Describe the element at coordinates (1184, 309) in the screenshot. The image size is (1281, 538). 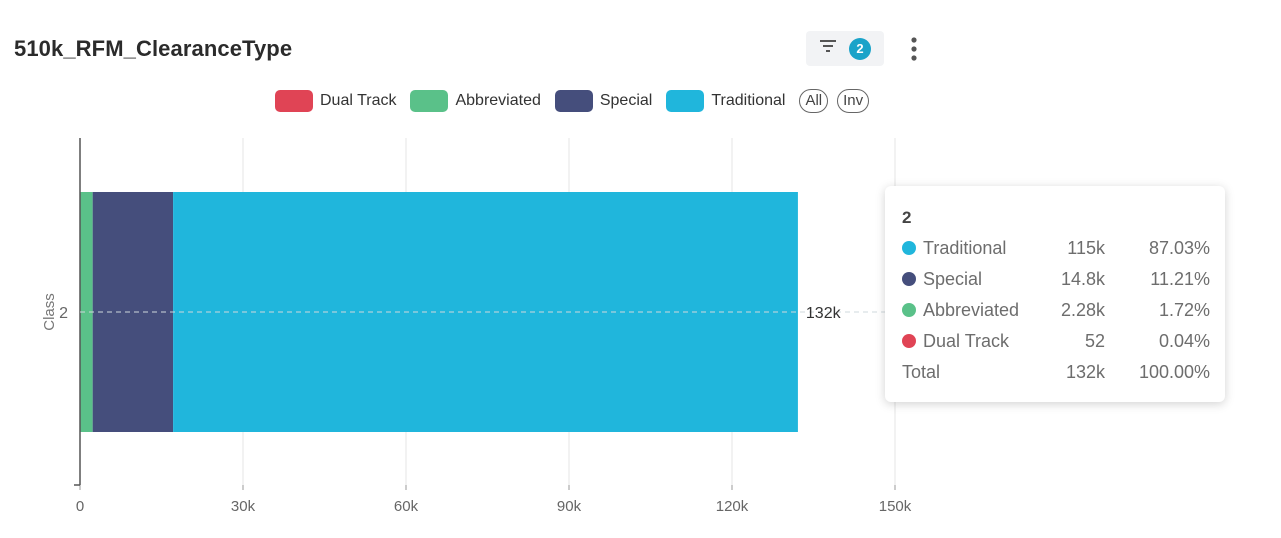
I see `tooltip-percent: 1.72%` at that location.